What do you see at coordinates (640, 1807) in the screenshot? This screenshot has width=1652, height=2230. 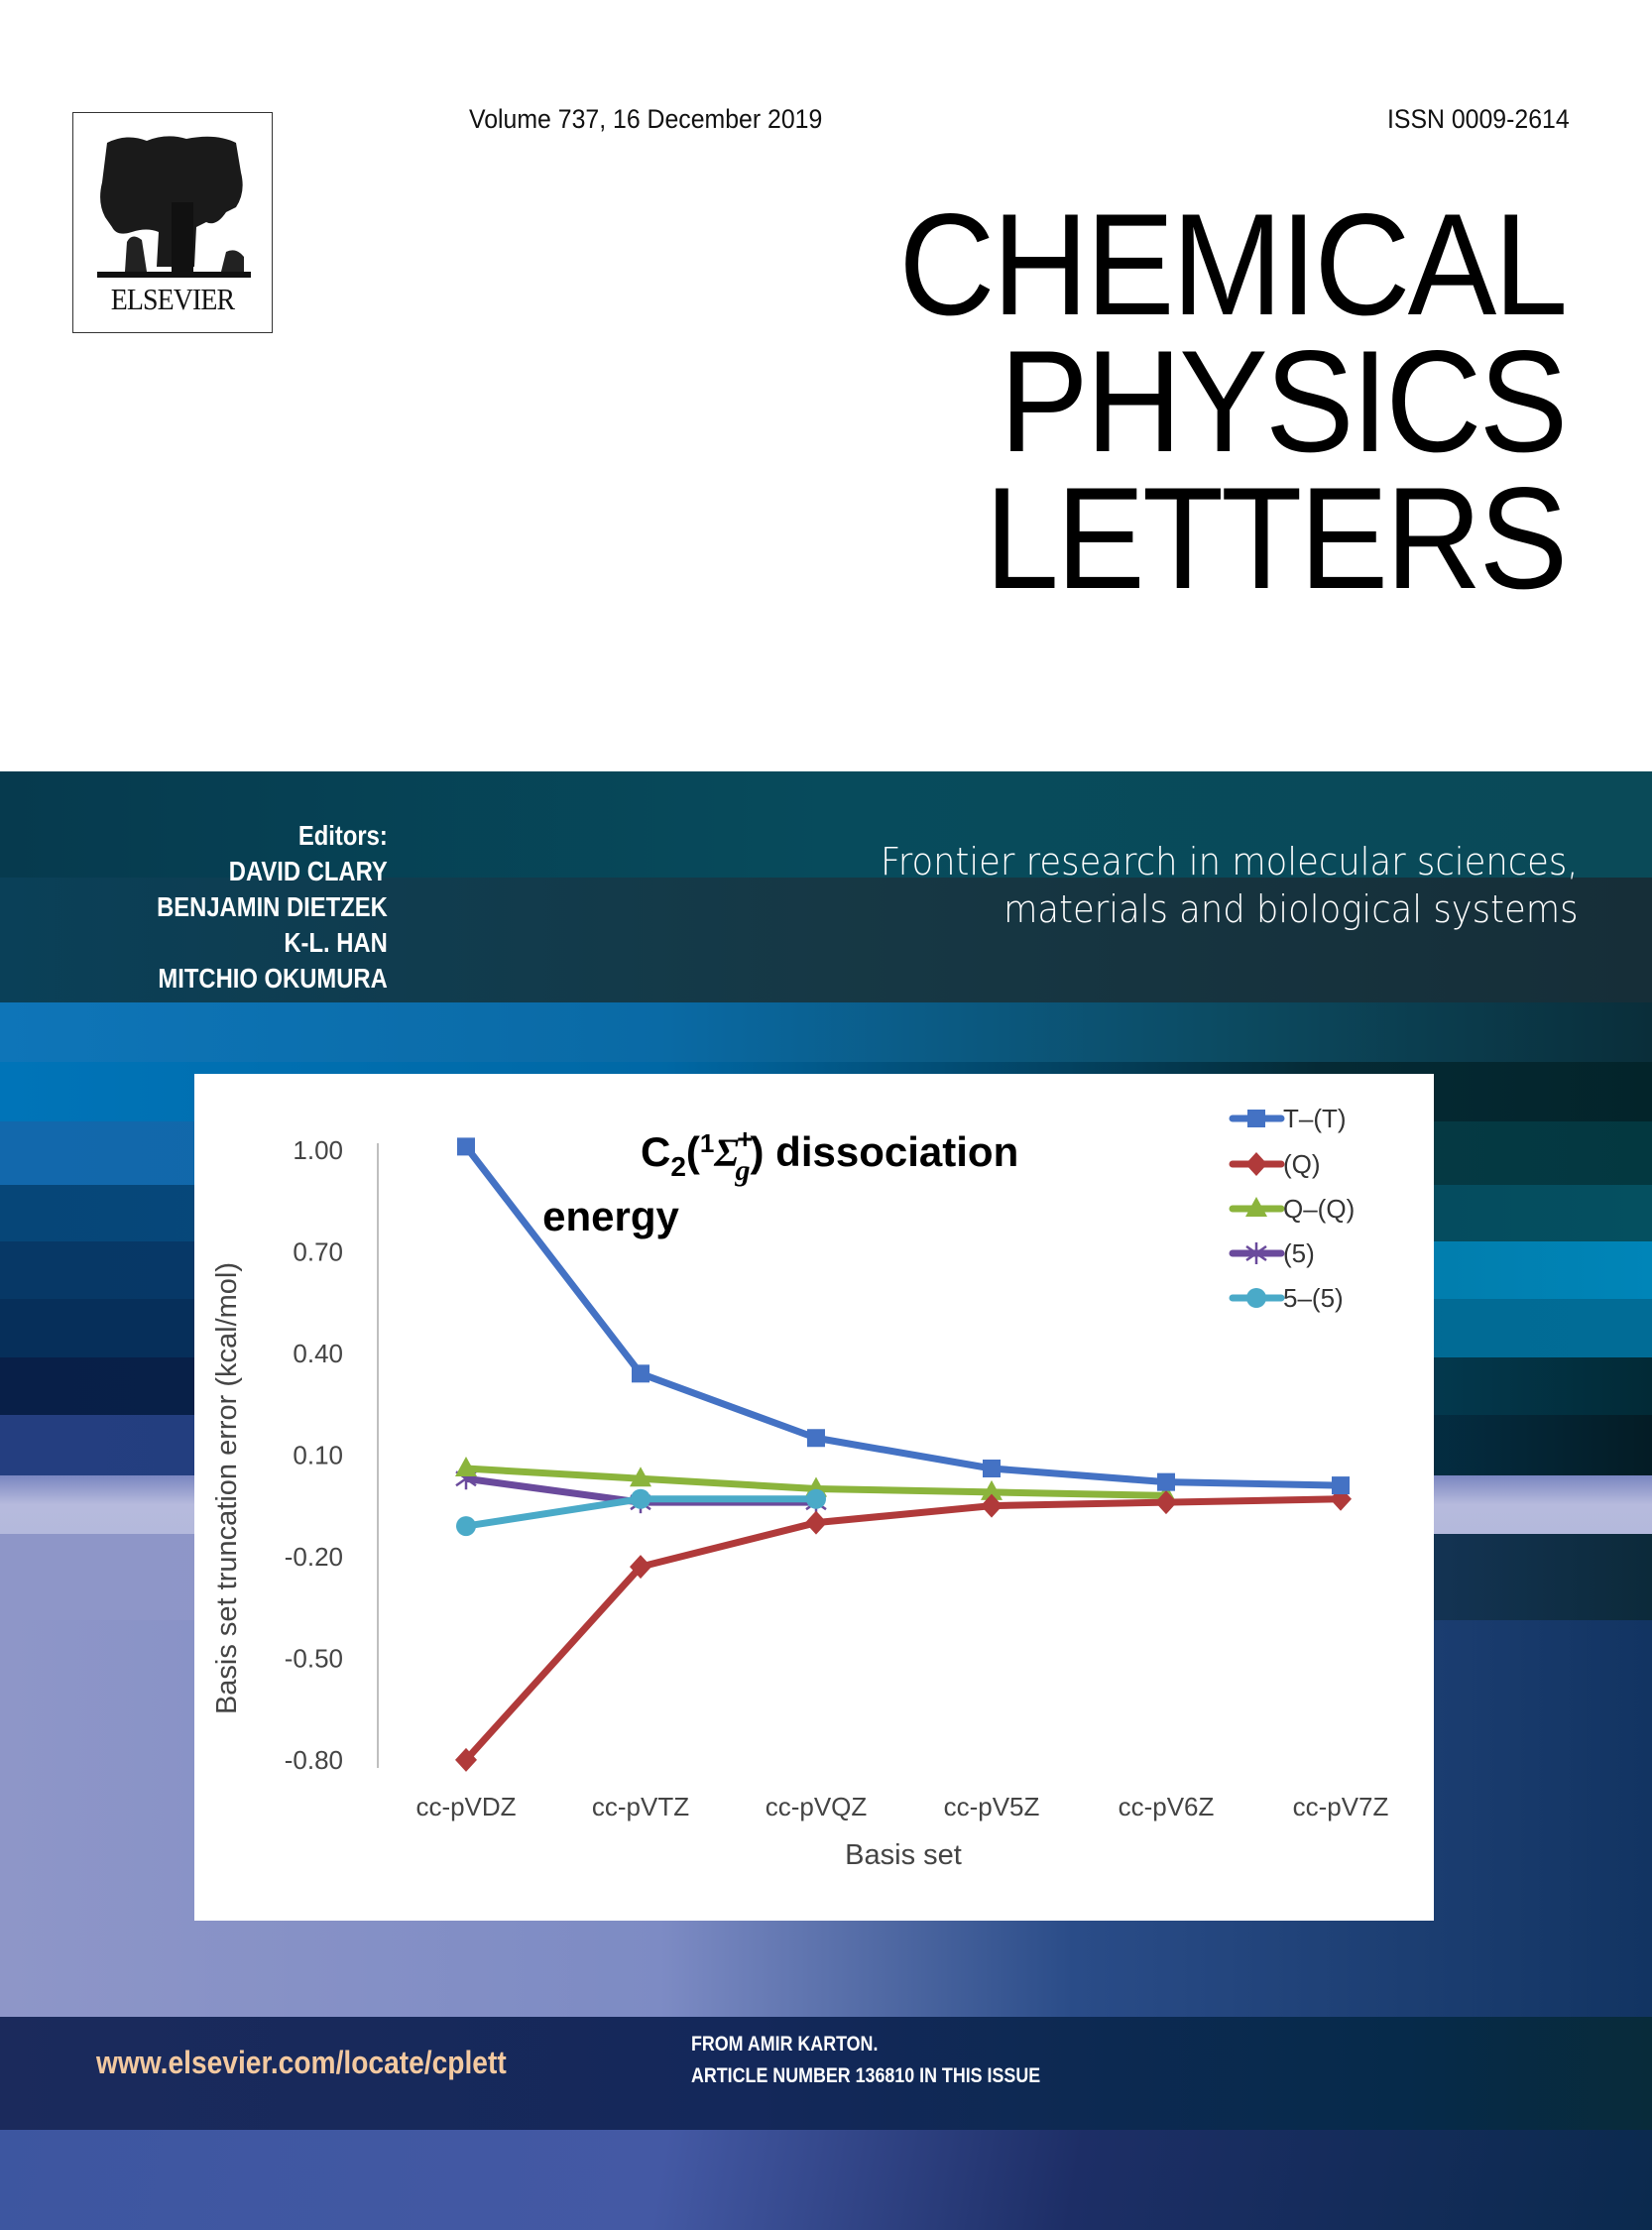 I see `x-tick-label: cc-pVTZ` at bounding box center [640, 1807].